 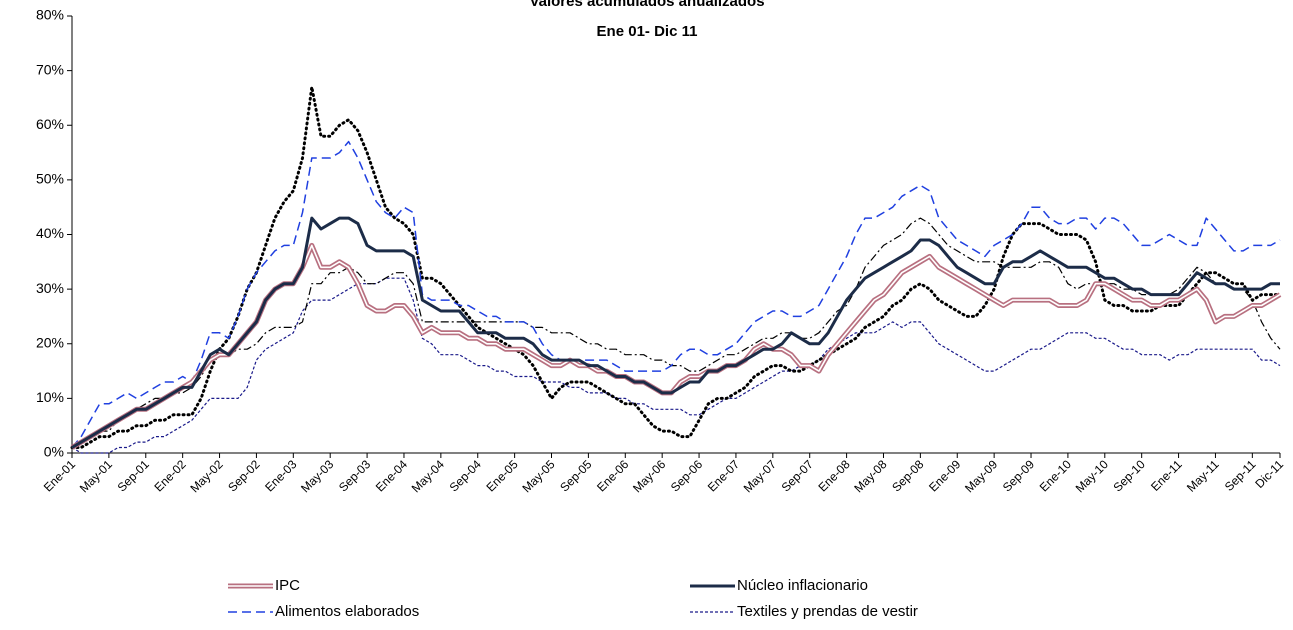 What do you see at coordinates (317, 476) in the screenshot?
I see `x-tick-label: May-03` at bounding box center [317, 476].